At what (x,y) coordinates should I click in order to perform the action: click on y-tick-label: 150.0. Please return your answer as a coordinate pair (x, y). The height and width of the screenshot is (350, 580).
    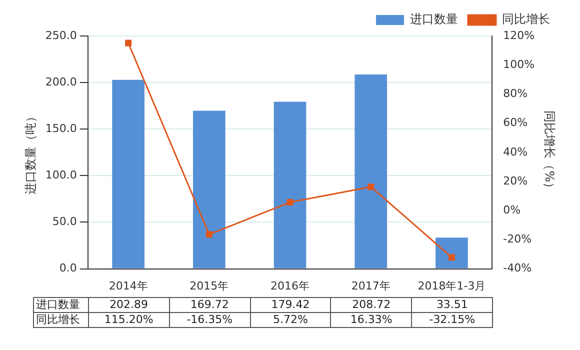
    Looking at the image, I should click on (61, 128).